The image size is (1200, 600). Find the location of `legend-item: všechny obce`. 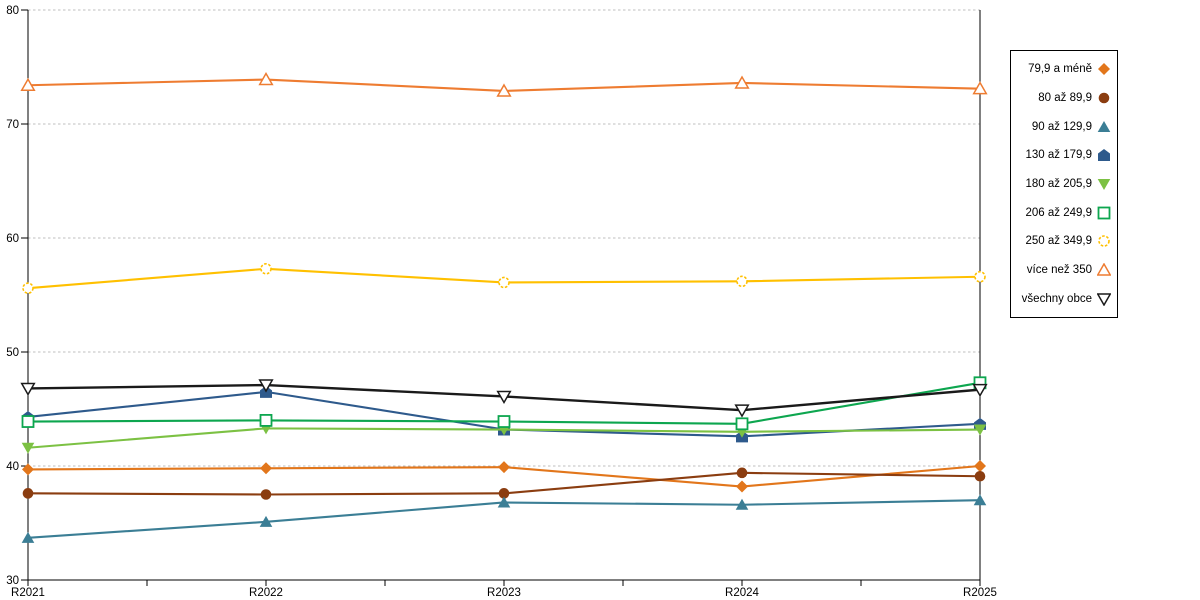

legend-item: všechny obce is located at coordinates (1064, 299).